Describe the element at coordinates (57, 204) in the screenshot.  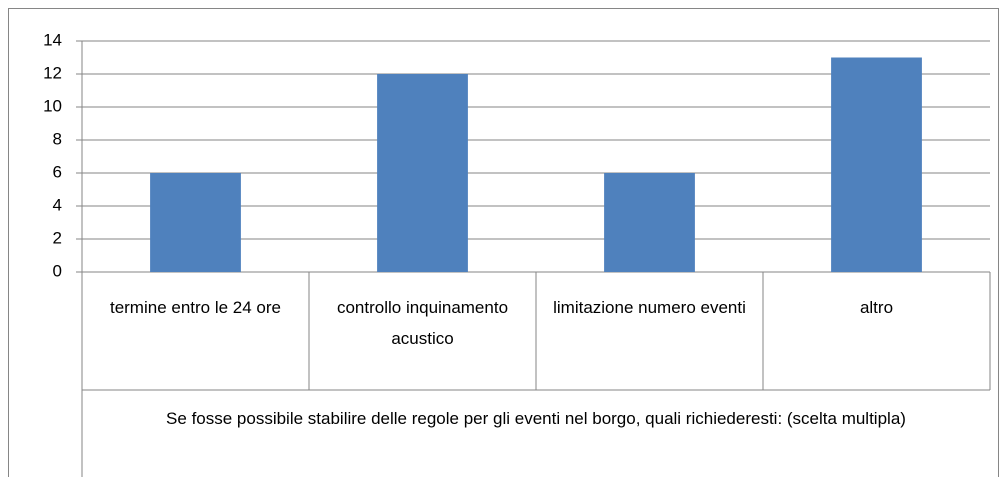
I see `y-tick-label: 4` at that location.